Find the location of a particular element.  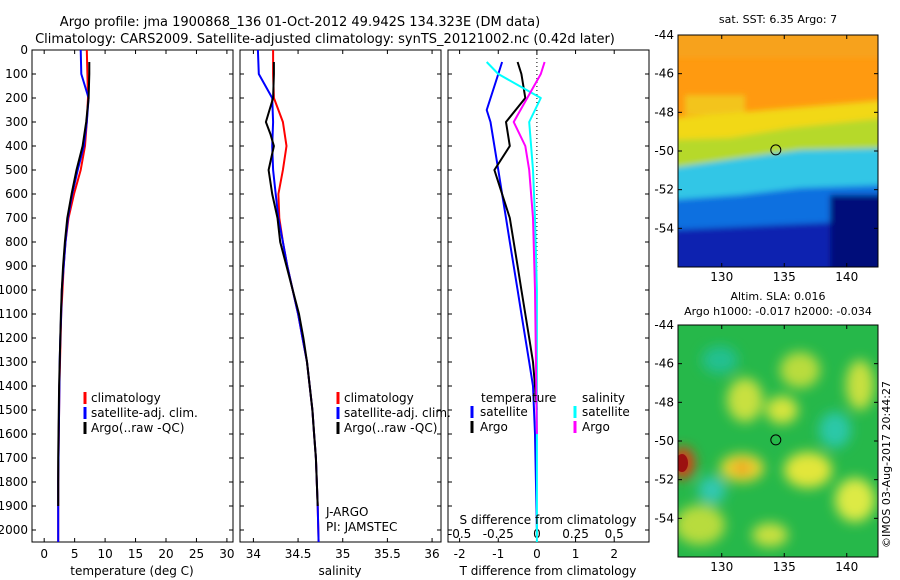

secondary-x-tick-label: -0.5 is located at coordinates (459, 534).